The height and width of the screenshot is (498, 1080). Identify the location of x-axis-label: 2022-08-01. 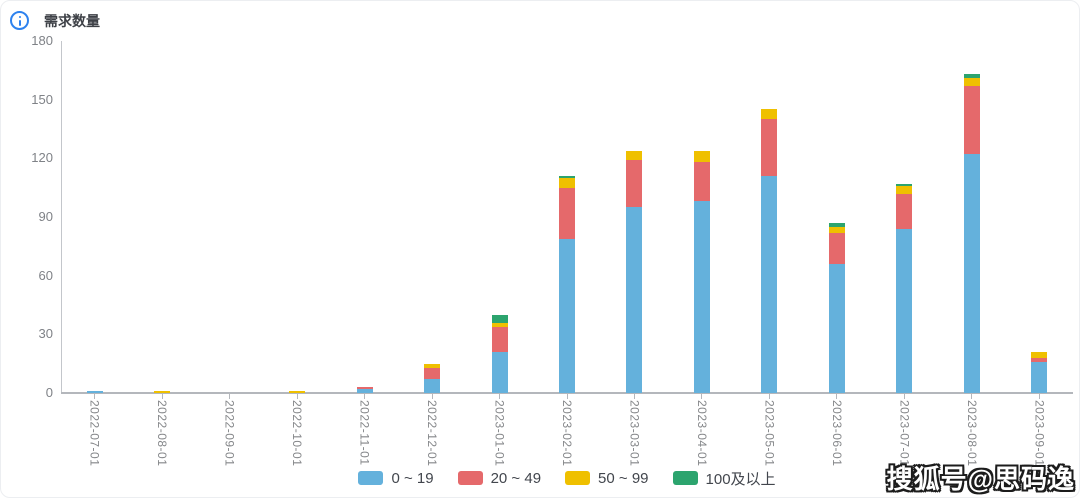
(162, 433).